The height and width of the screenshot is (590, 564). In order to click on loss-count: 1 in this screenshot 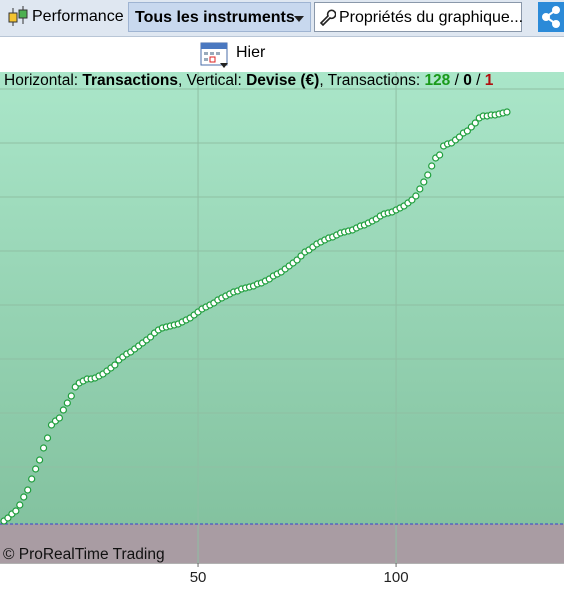, I will do `click(489, 80)`.